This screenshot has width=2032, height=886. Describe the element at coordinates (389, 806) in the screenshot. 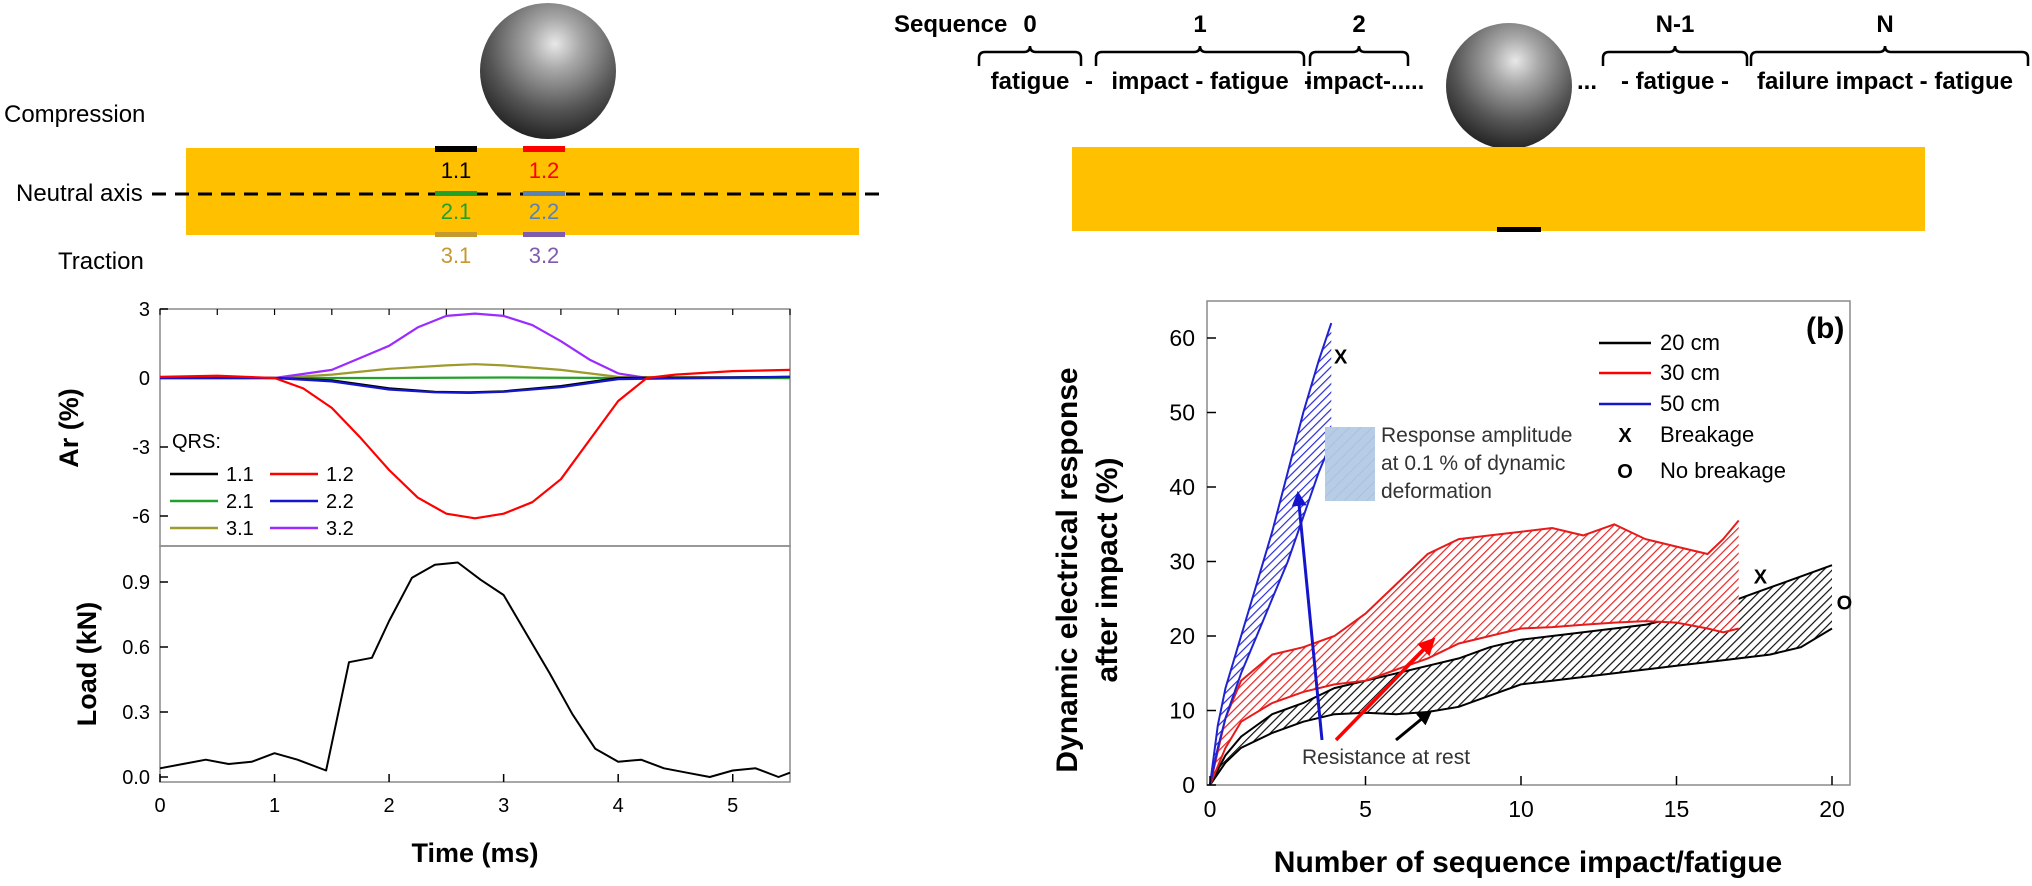

I see `load-xtick-label: 2` at that location.